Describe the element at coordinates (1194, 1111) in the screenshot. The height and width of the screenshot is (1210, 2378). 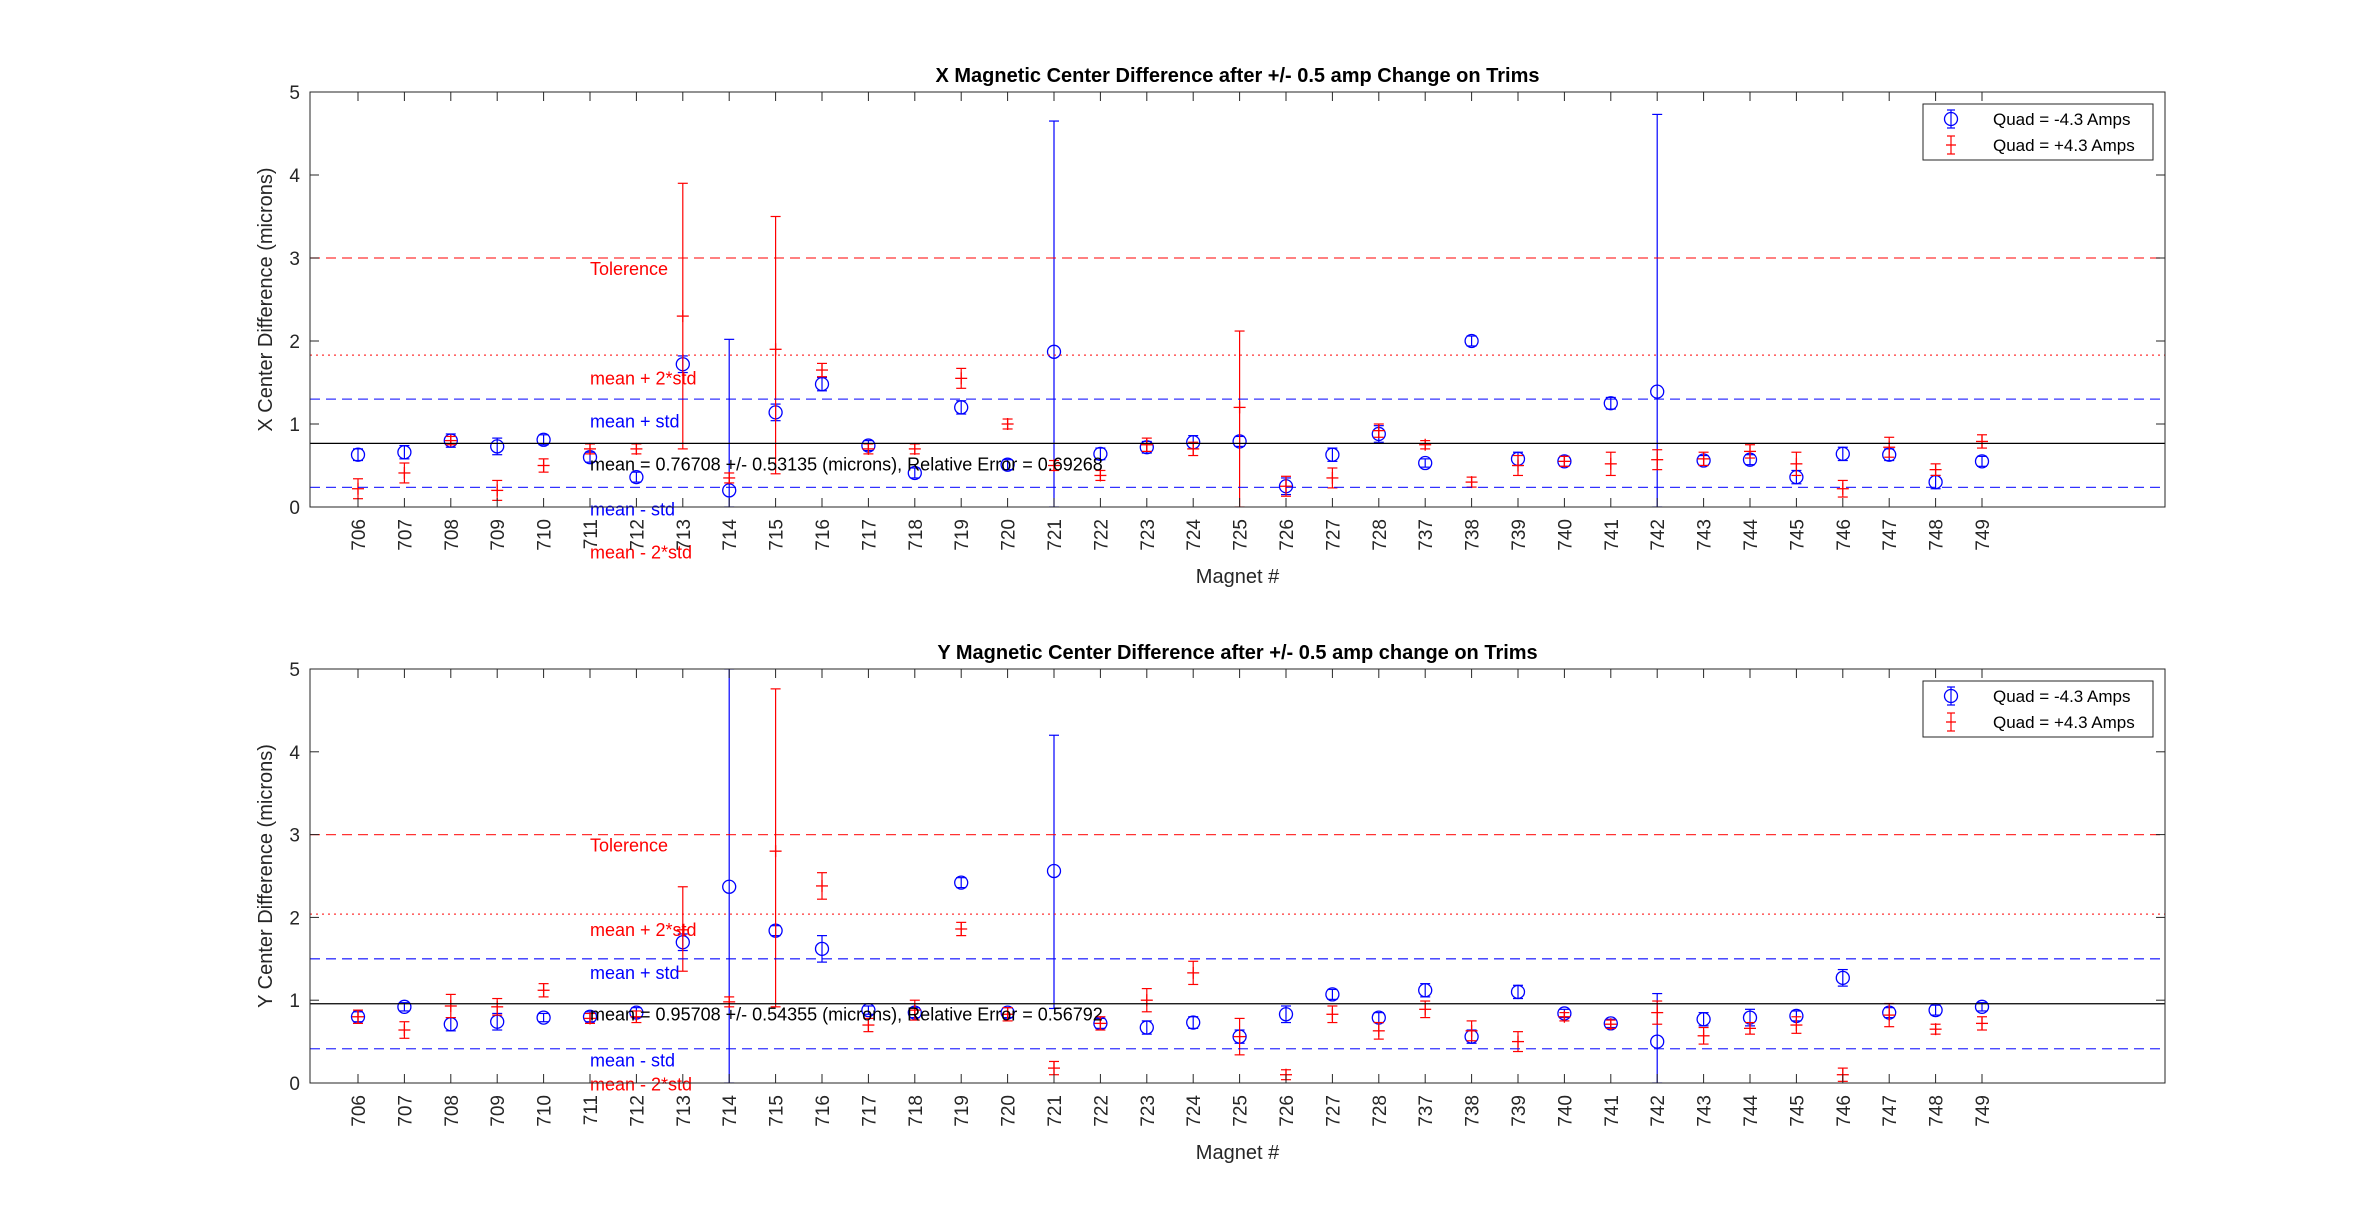
I see `x-tick-label: 724` at that location.